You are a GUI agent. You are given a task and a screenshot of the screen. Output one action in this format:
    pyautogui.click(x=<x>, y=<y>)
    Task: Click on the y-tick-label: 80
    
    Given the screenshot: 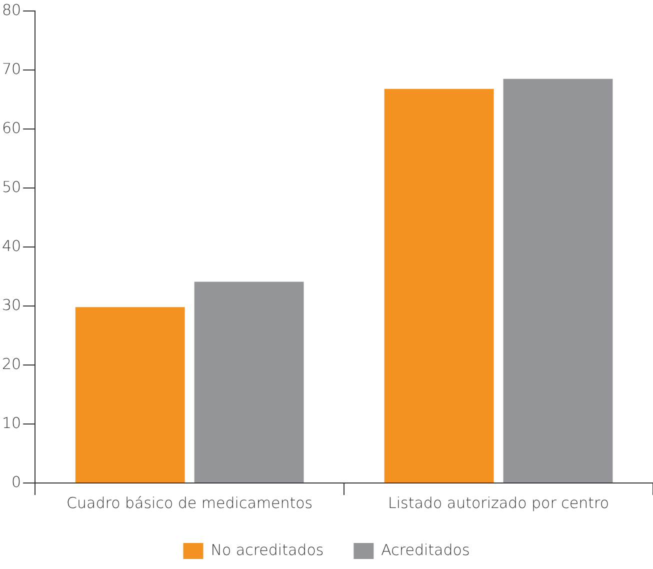 What is the action you would take?
    pyautogui.click(x=12, y=9)
    